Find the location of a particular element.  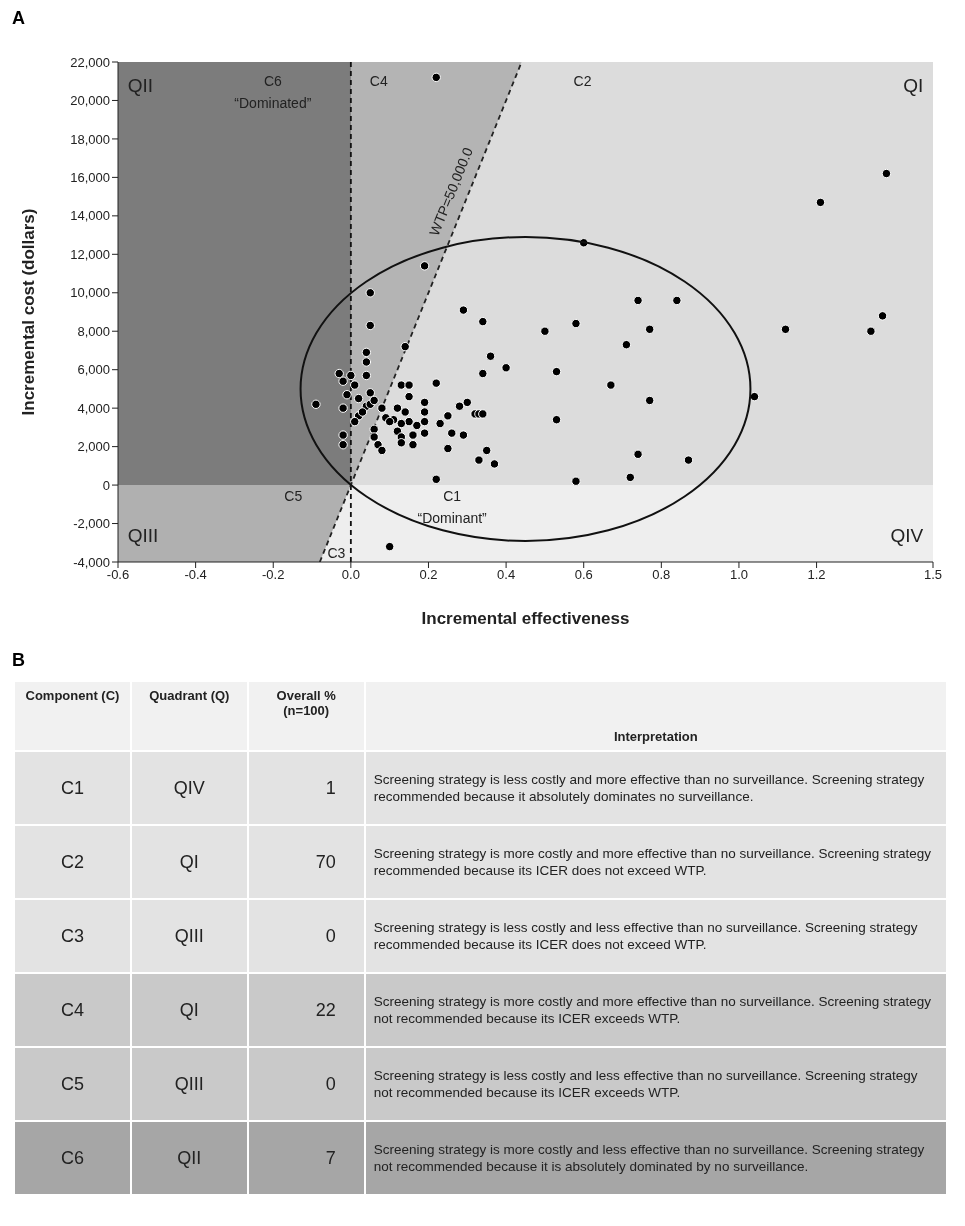

y-tick-label: 10,000 is located at coordinates (90, 293).